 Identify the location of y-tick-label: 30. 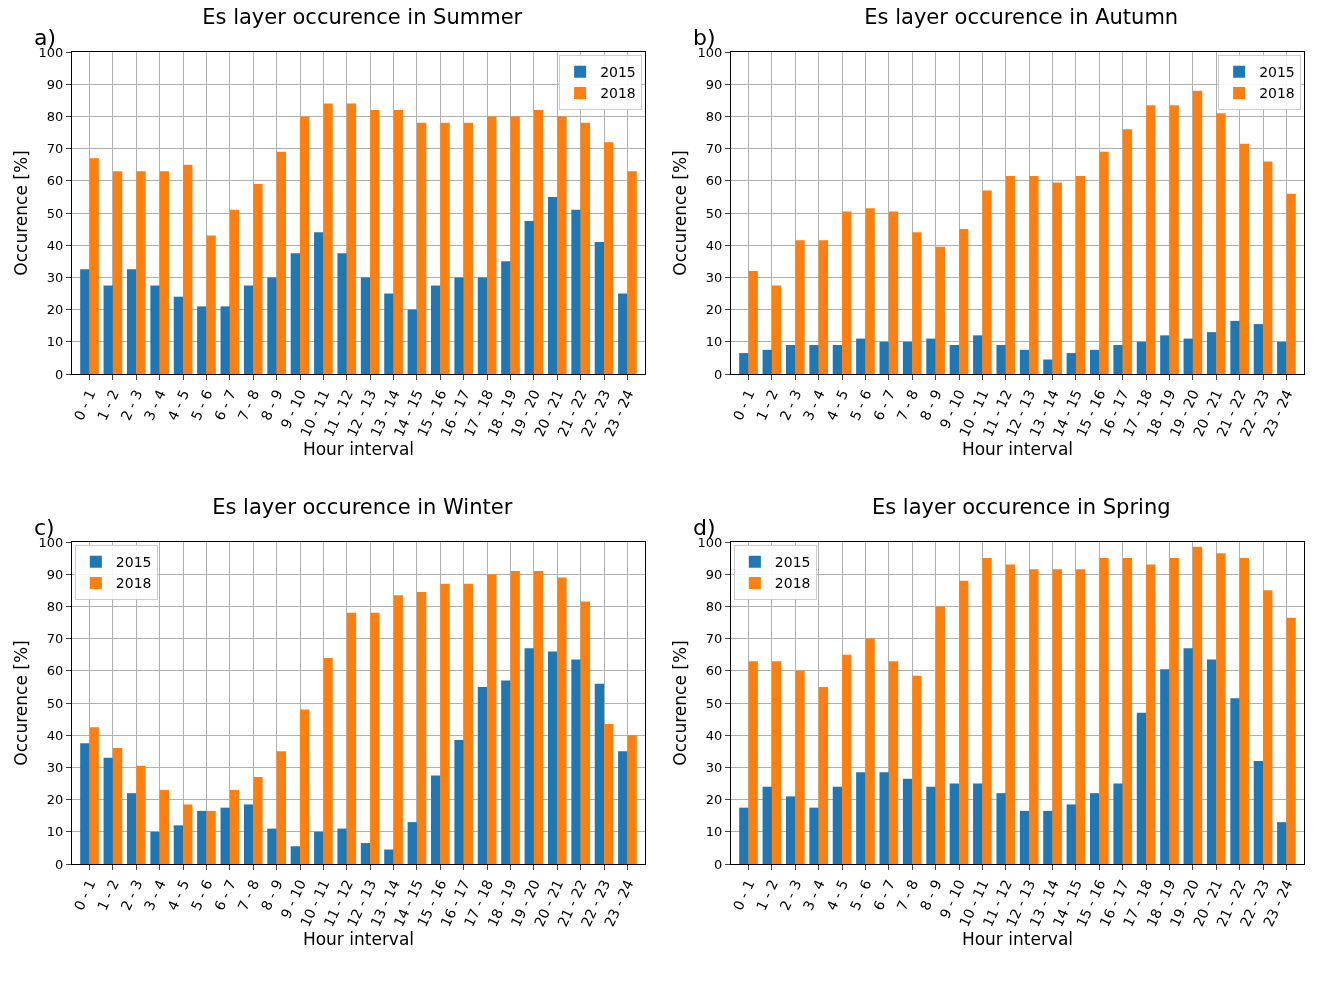
(714, 767).